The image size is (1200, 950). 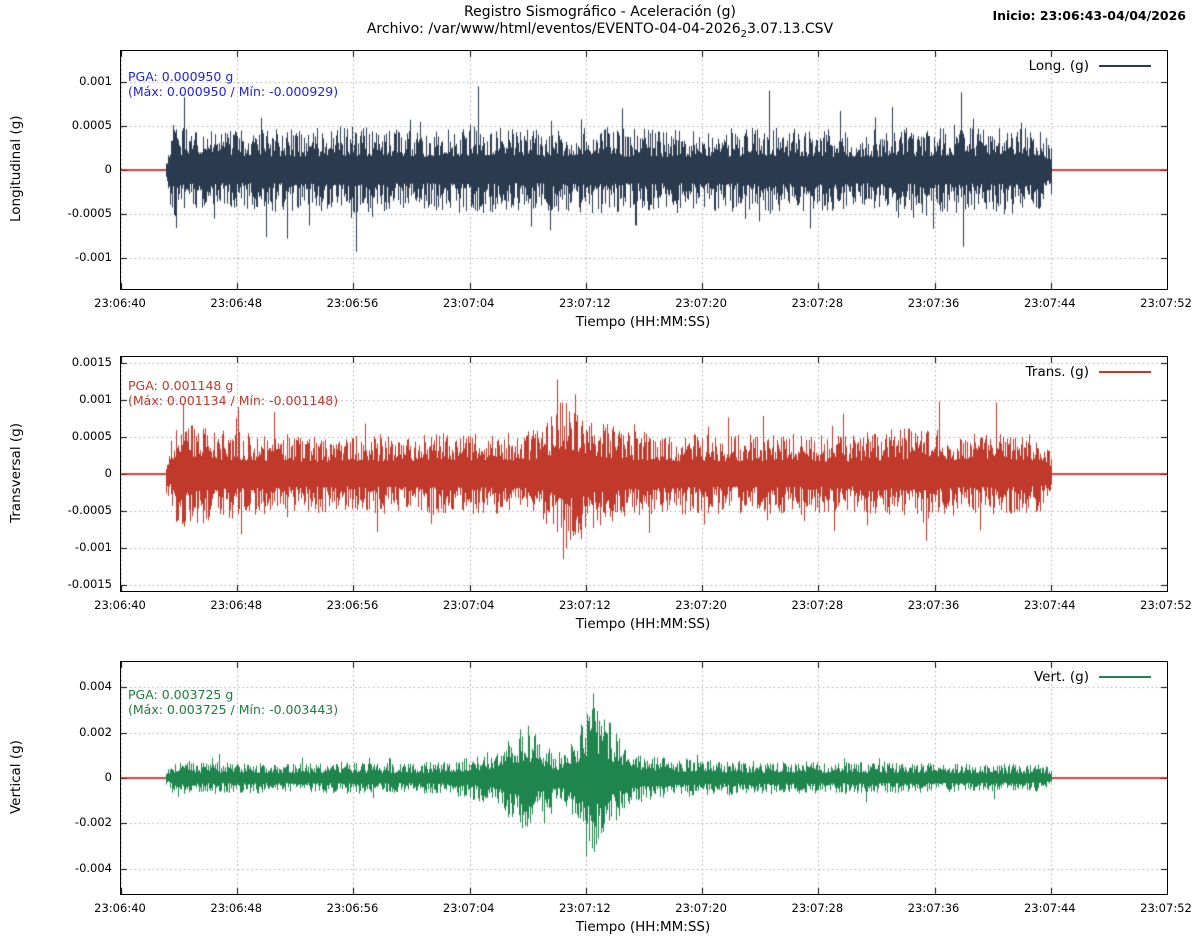 I want to click on legend-line-sample-vertical, so click(x=1125, y=677).